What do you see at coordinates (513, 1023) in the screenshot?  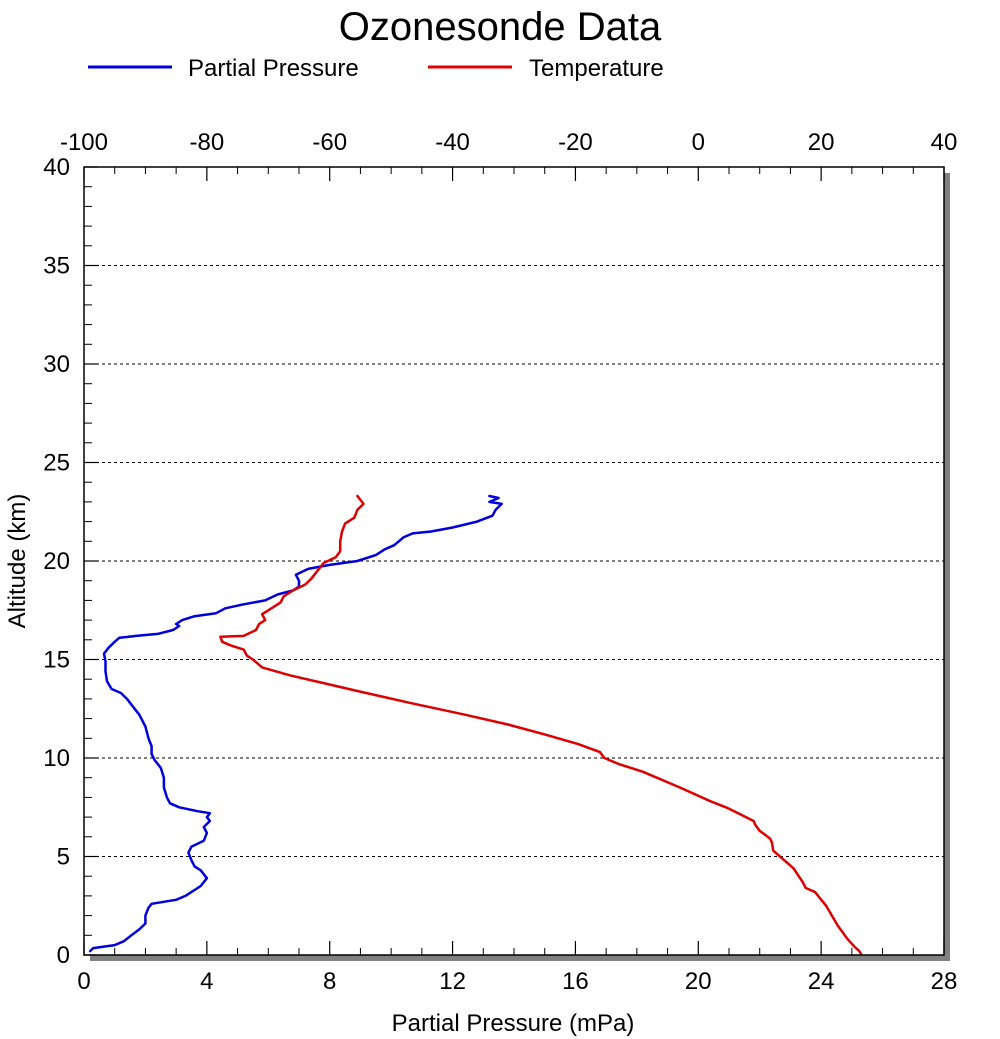 I see `x-axis-title: Partial Pressure (mPa)` at bounding box center [513, 1023].